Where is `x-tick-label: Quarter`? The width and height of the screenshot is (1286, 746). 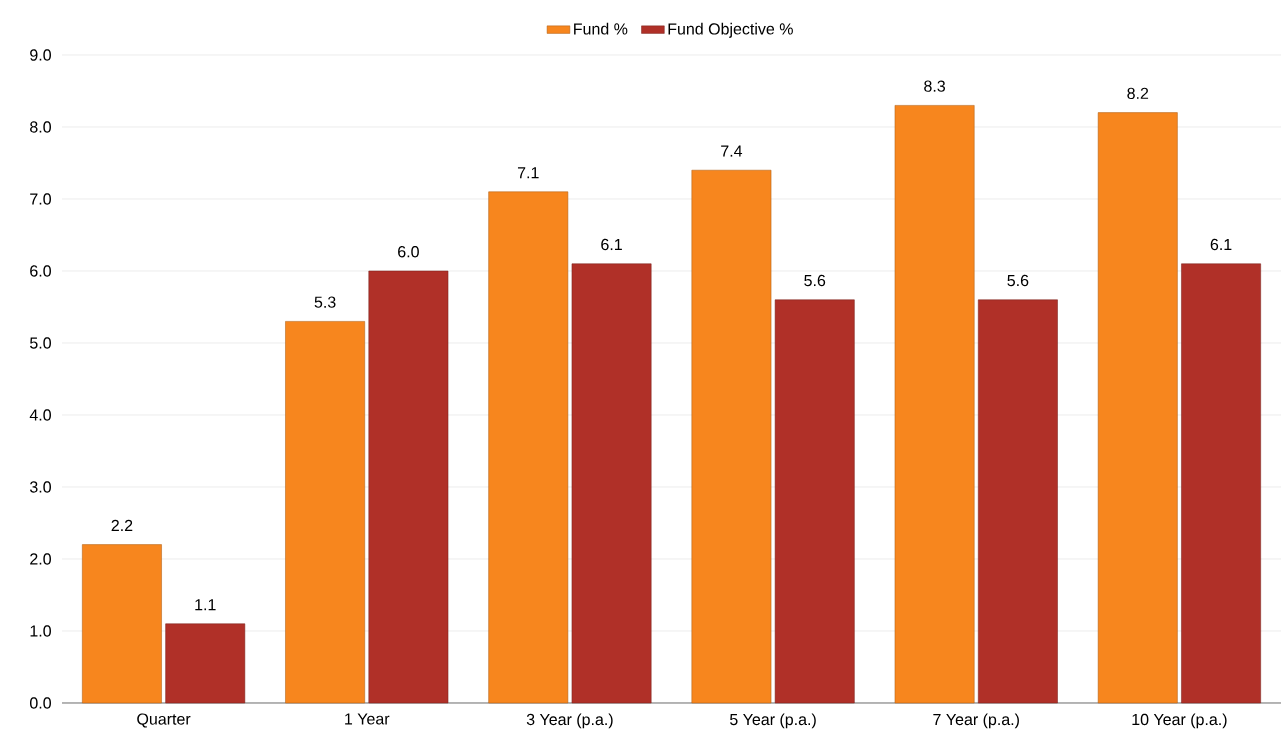
x-tick-label: Quarter is located at coordinates (164, 720).